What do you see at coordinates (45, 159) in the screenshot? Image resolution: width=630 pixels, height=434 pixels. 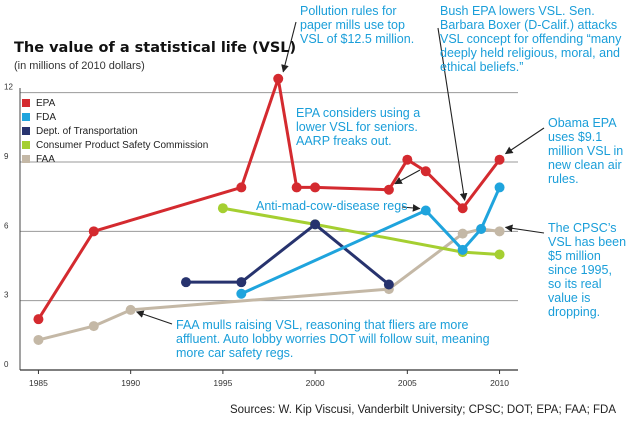 I see `legend-label: FAA` at bounding box center [45, 159].